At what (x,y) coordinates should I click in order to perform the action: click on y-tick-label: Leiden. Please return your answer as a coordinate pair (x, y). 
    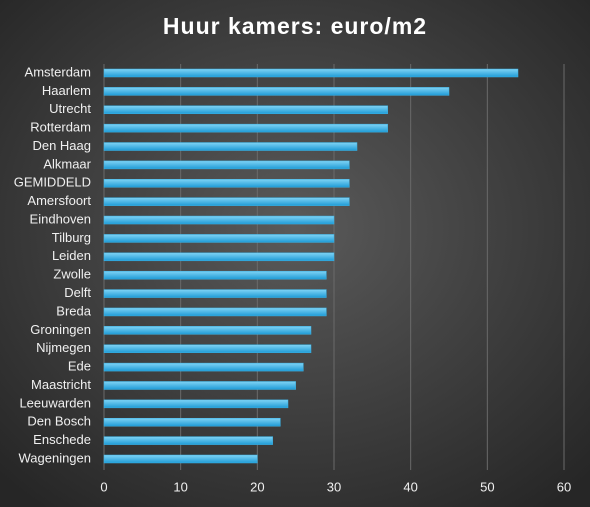
    Looking at the image, I should click on (71, 255).